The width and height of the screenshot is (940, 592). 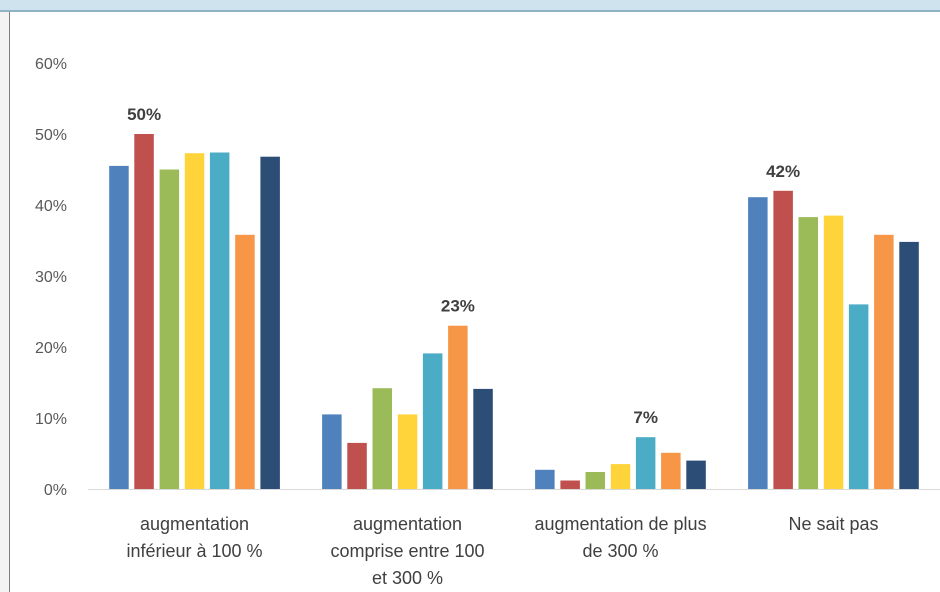 What do you see at coordinates (9, 302) in the screenshot?
I see `left-border-line` at bounding box center [9, 302].